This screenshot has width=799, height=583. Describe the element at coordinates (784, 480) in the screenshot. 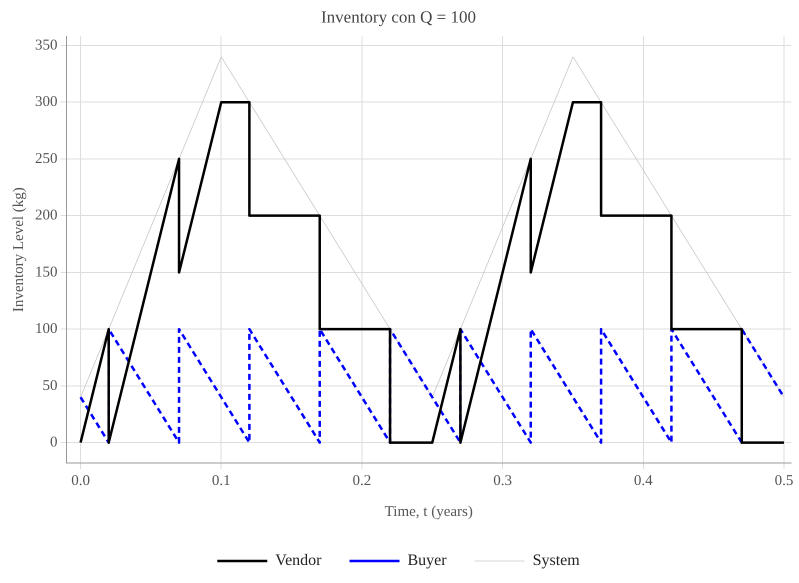

I see `x-tick-label: 0.5` at that location.